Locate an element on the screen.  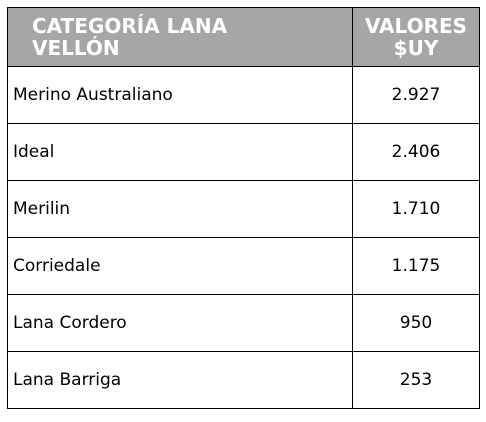
header-cell: VALORES $UY is located at coordinates (416, 37).